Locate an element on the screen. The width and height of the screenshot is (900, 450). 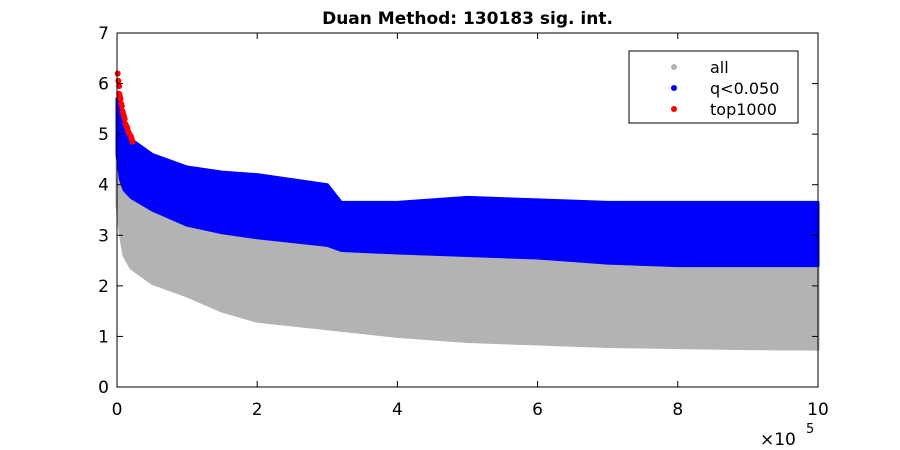
x-tick-label: 4 is located at coordinates (397, 410).